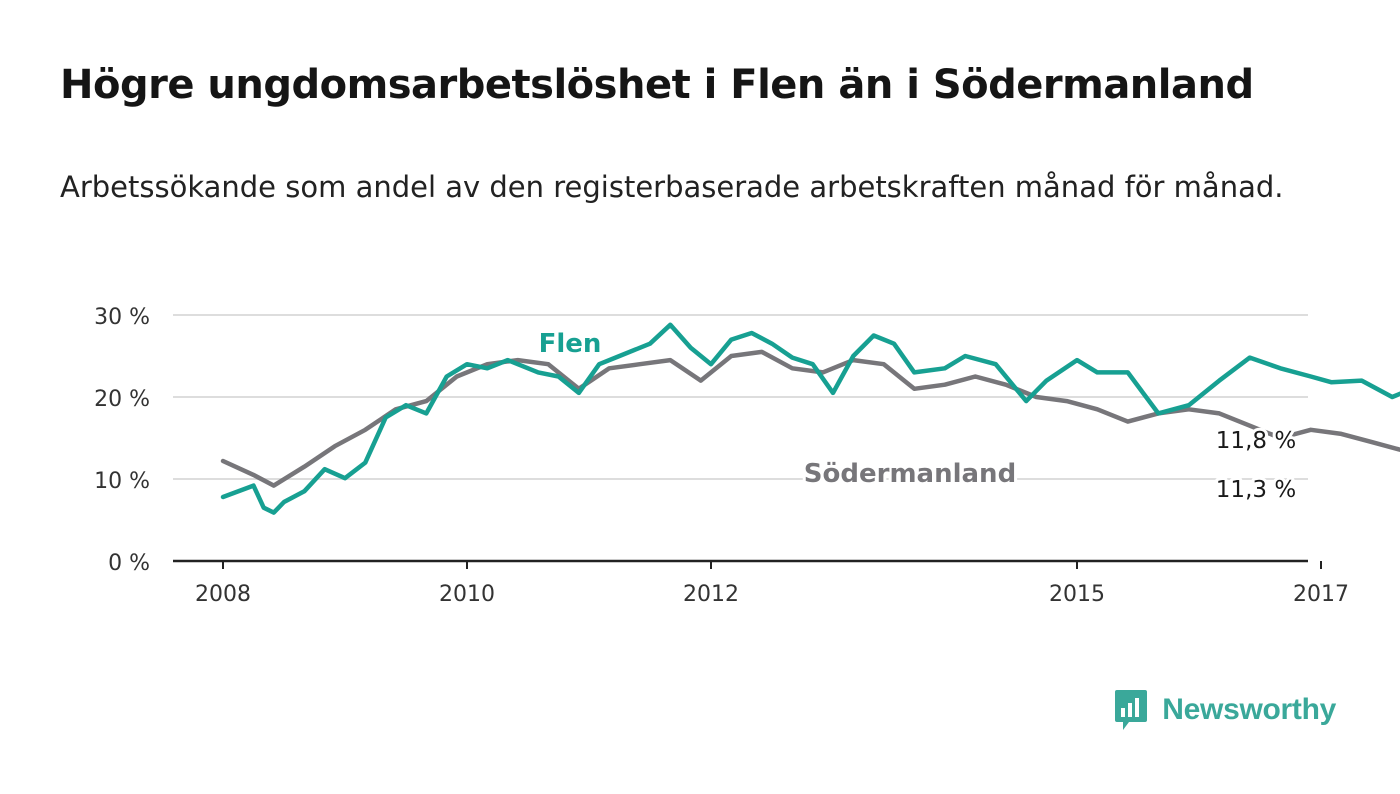 The width and height of the screenshot is (1400, 794). I want to click on end-value-sodermanland-halo: 11,3 %, so click(1256, 490).